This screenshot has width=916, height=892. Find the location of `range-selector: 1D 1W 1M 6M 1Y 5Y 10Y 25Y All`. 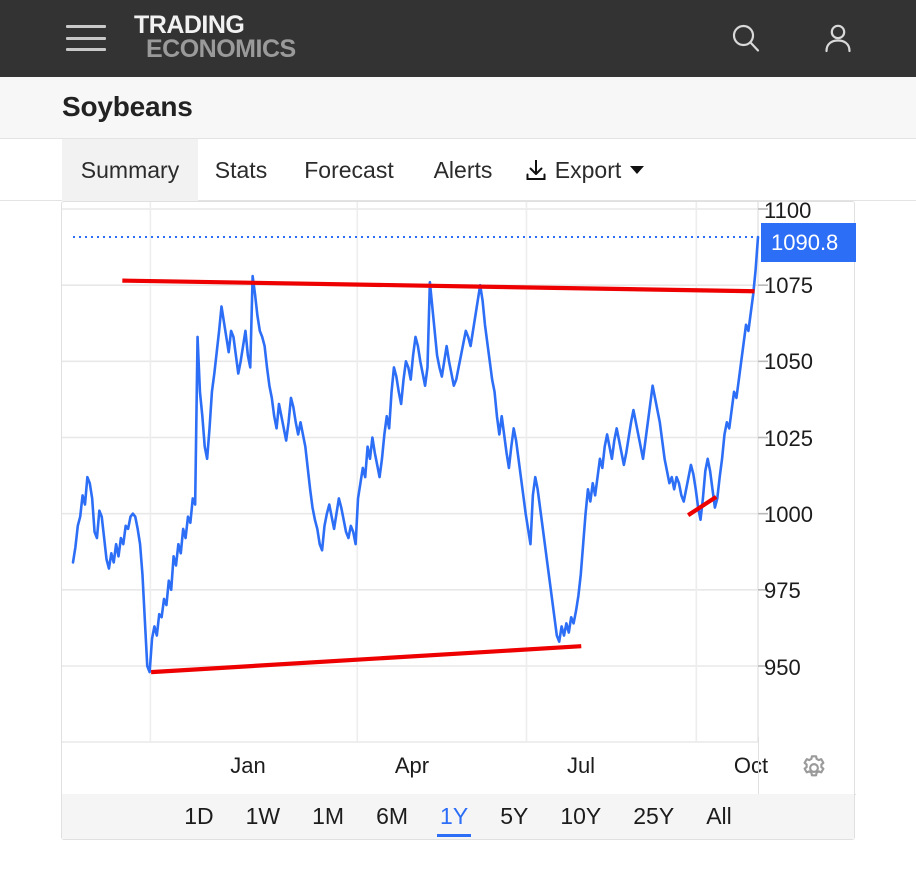

range-selector: 1D 1W 1M 6M 1Y 5Y 10Y 25Y All is located at coordinates (458, 816).